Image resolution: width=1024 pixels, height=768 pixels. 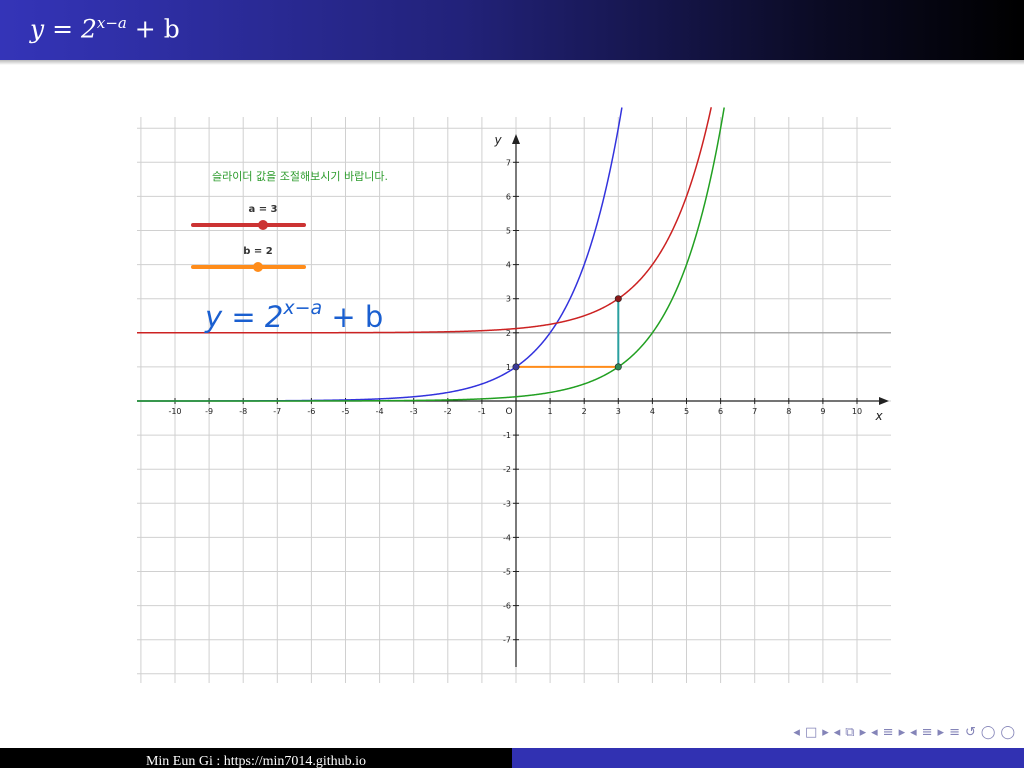 What do you see at coordinates (262, 209) in the screenshot?
I see `slider-a-label: a = 3` at bounding box center [262, 209].